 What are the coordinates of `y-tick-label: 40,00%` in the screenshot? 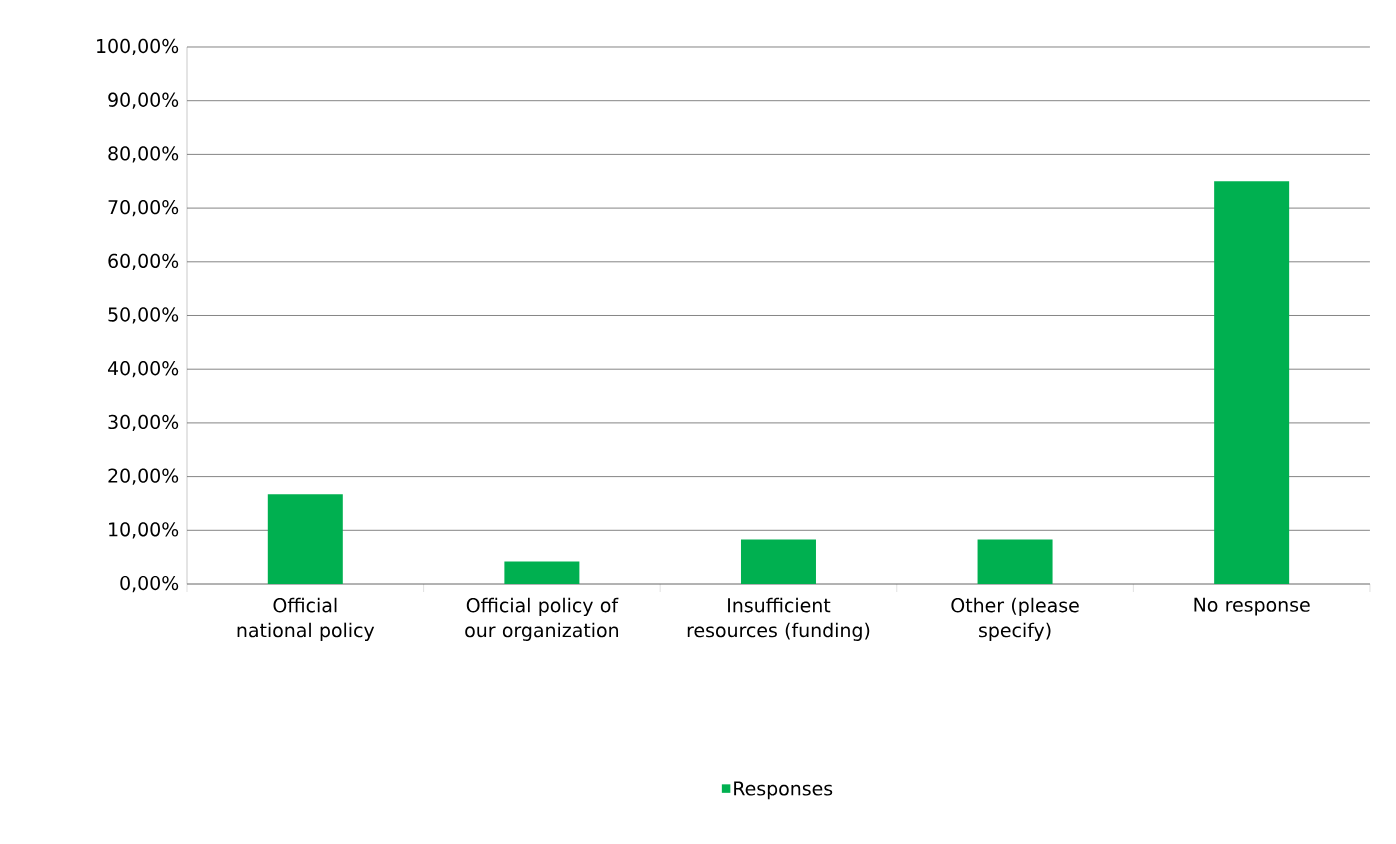 It's located at (143, 369).